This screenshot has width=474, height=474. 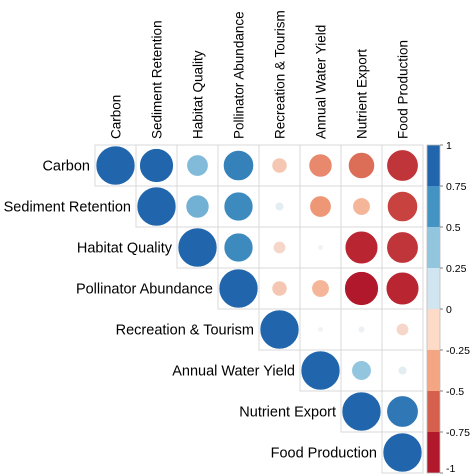 I want to click on row-label-annual-water-yield: Annual Water Yield, so click(x=233, y=372).